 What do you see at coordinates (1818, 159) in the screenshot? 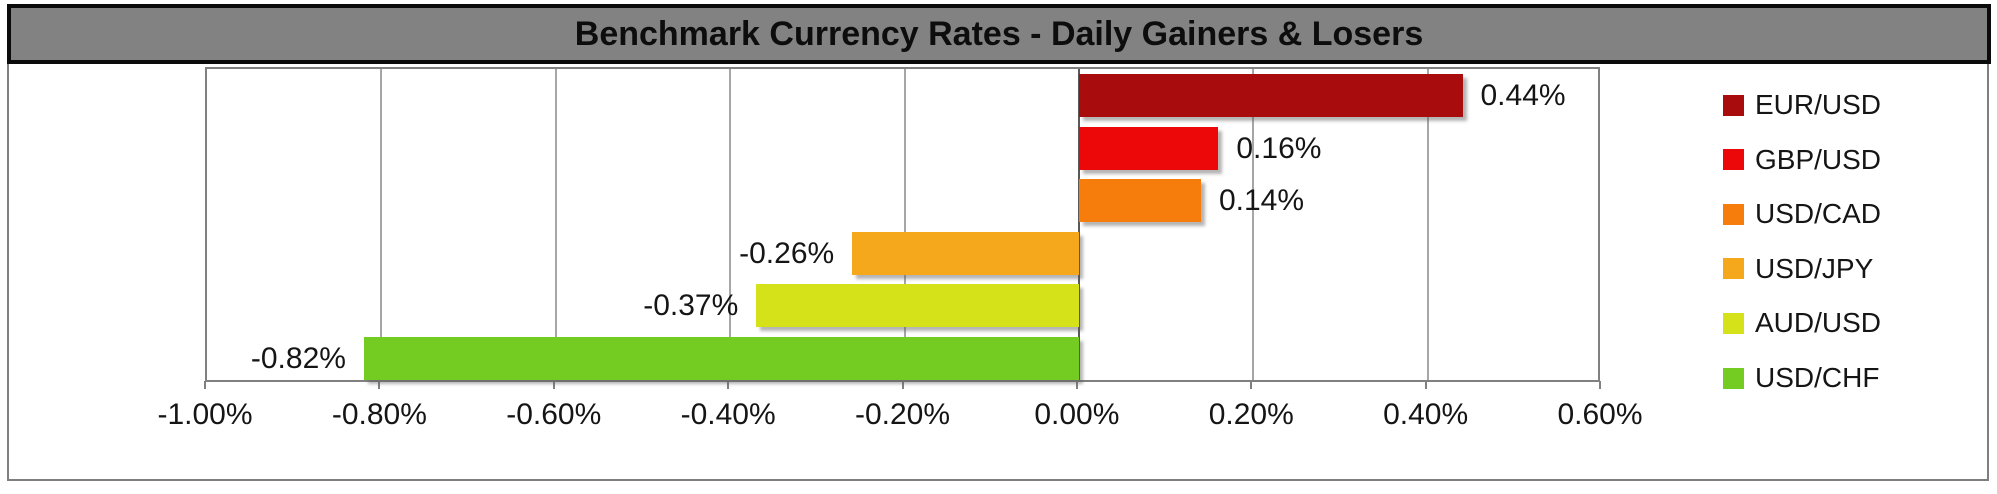
I see `legend-label: GBP/USD` at bounding box center [1818, 159].